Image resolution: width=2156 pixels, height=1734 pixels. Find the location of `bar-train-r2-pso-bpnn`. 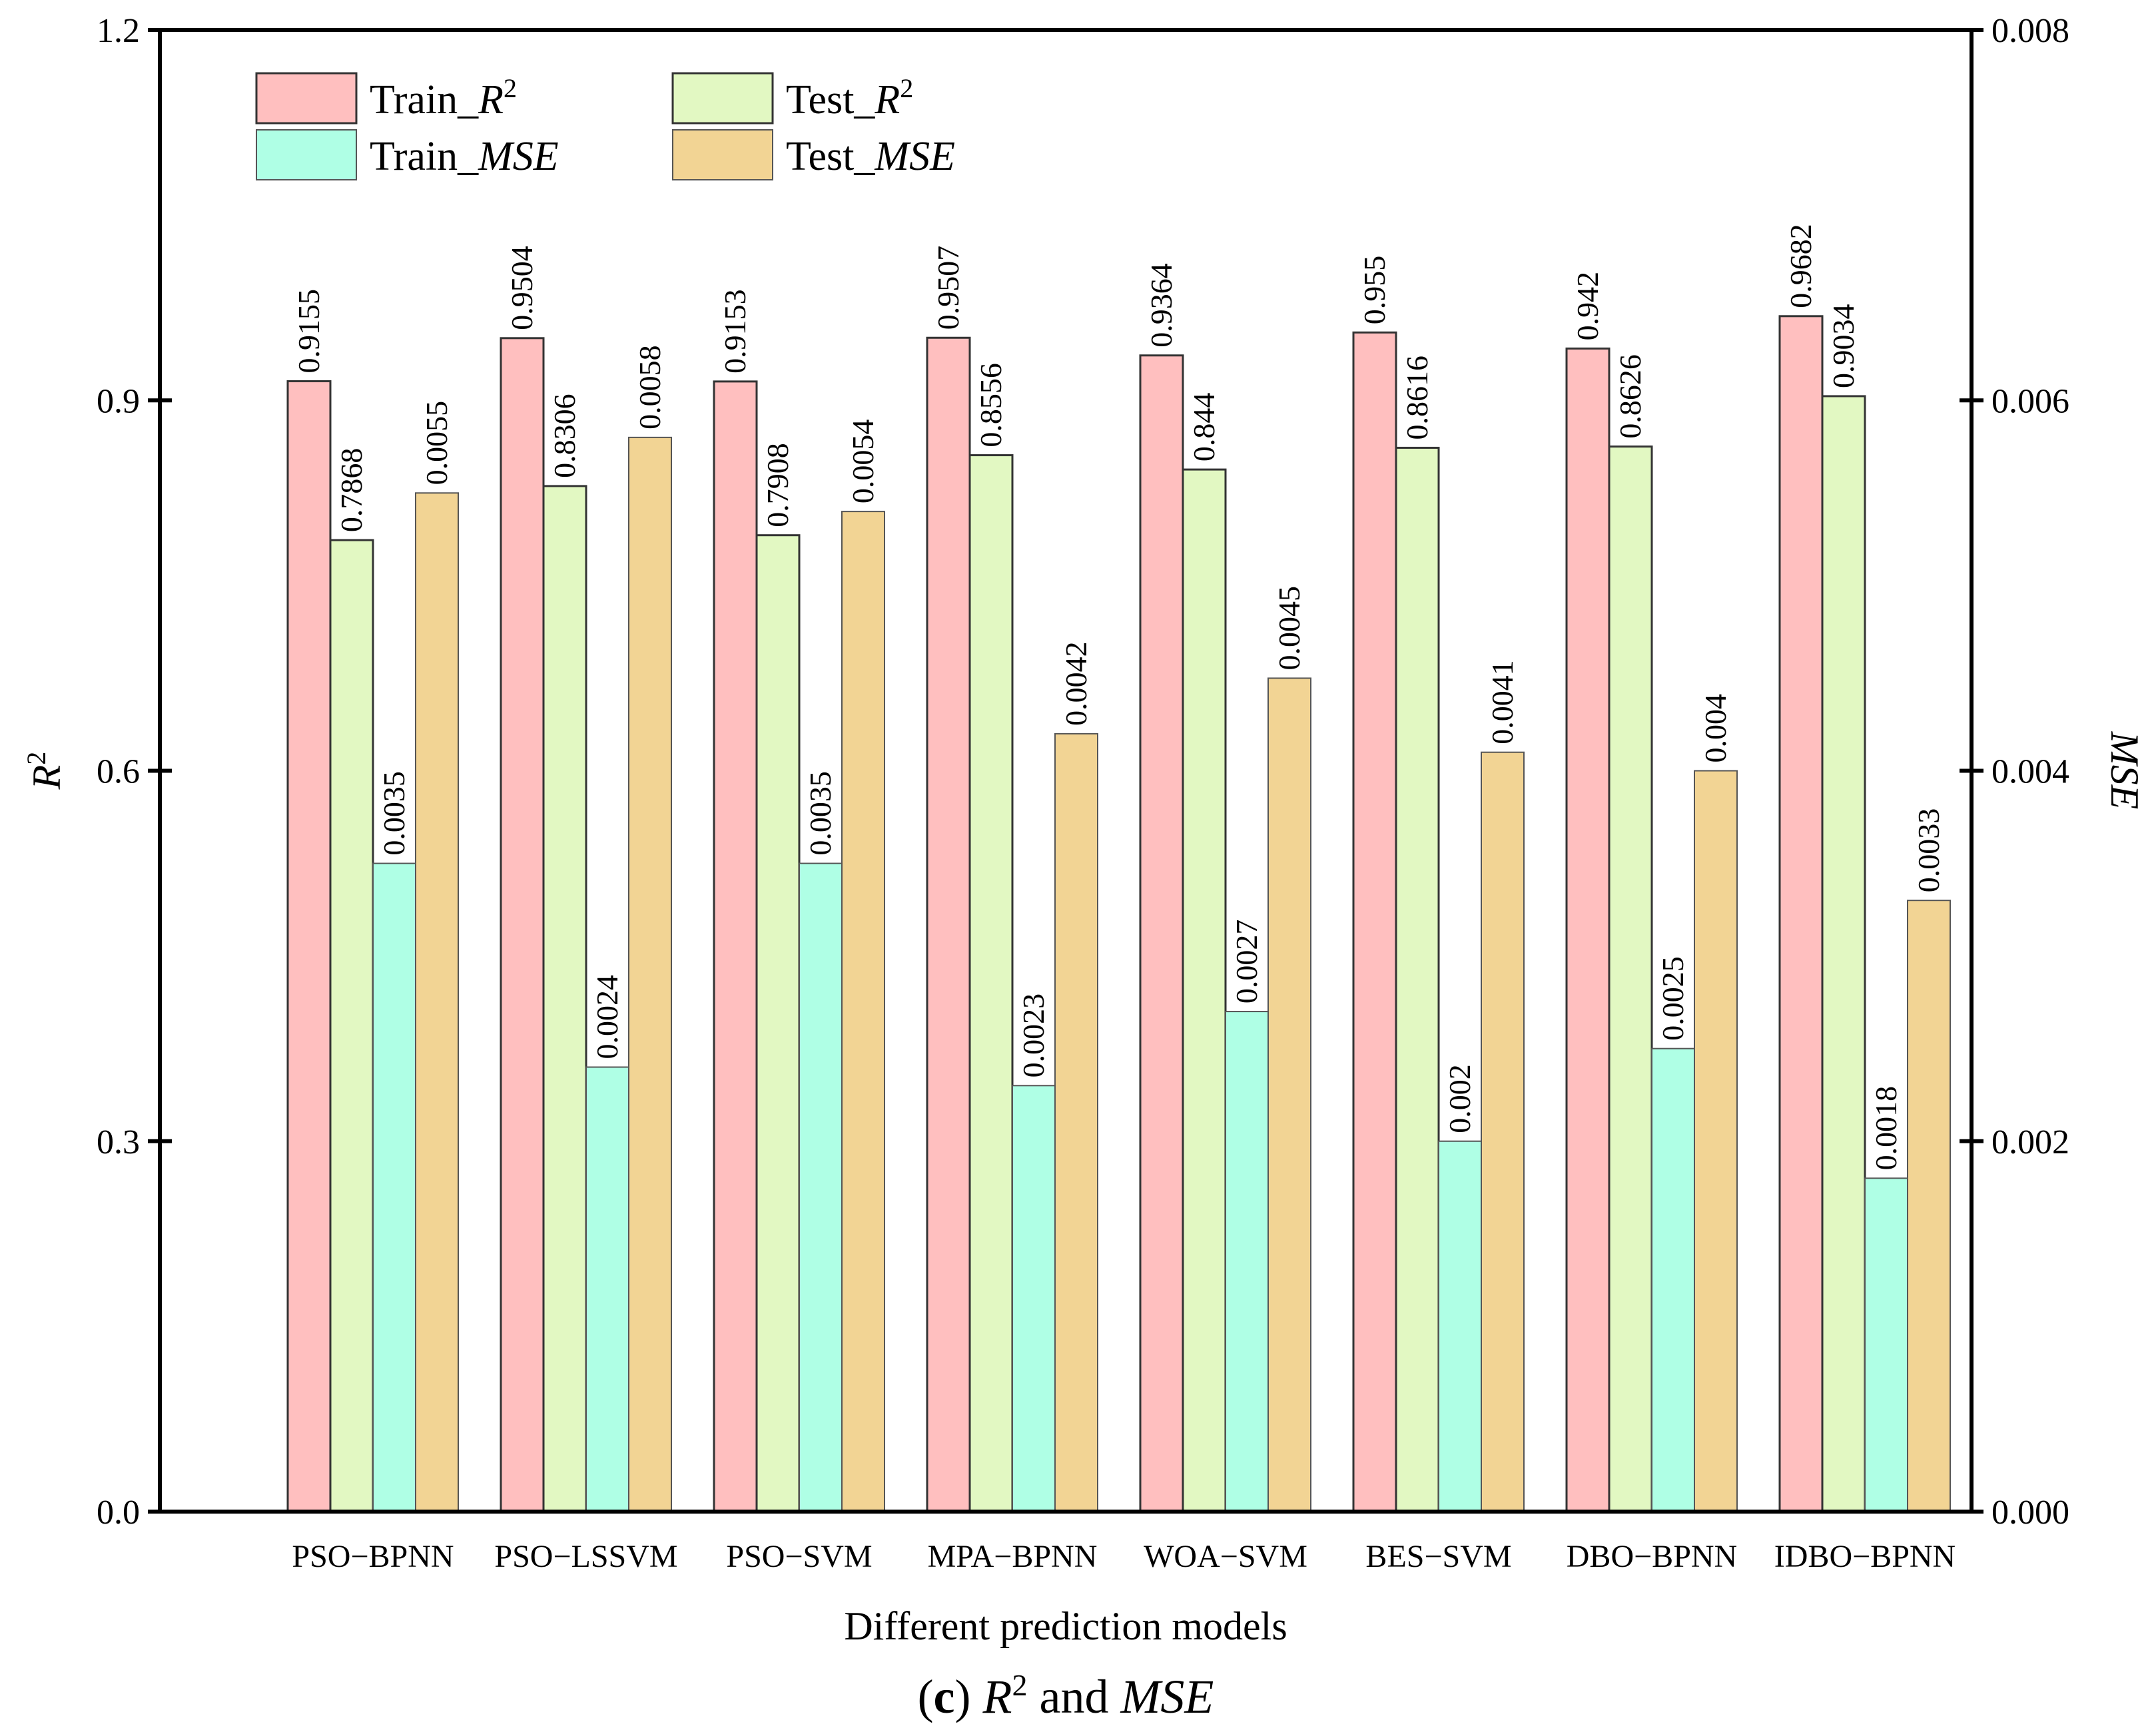

bar-train-r2-pso-bpnn is located at coordinates (309, 946).